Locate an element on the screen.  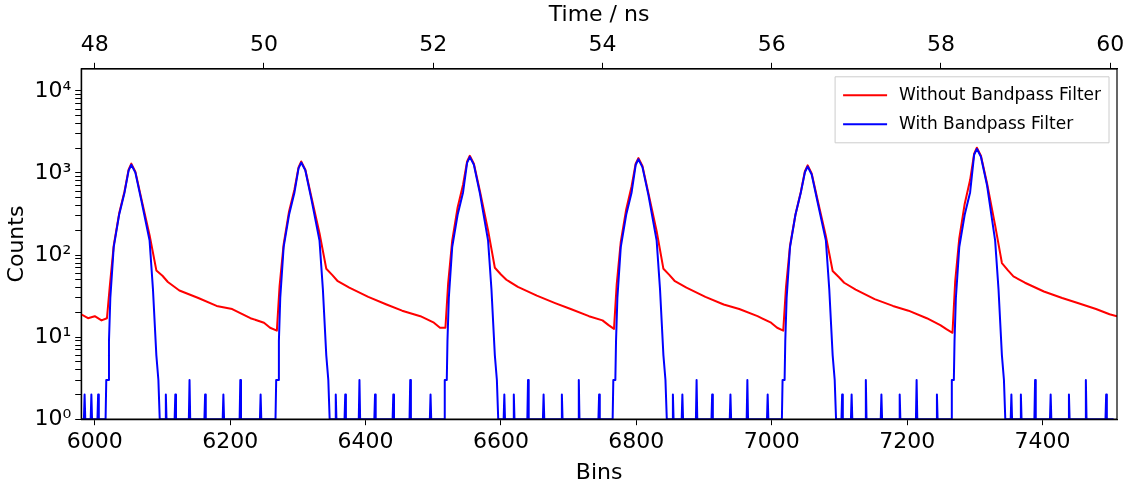
y-tick-label: 10¹ is located at coordinates (53, 335).